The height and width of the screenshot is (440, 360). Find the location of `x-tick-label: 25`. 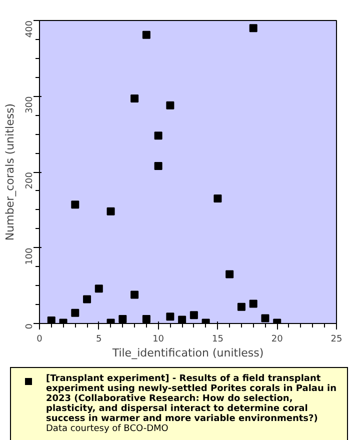

x-tick-label: 25 is located at coordinates (336, 339).